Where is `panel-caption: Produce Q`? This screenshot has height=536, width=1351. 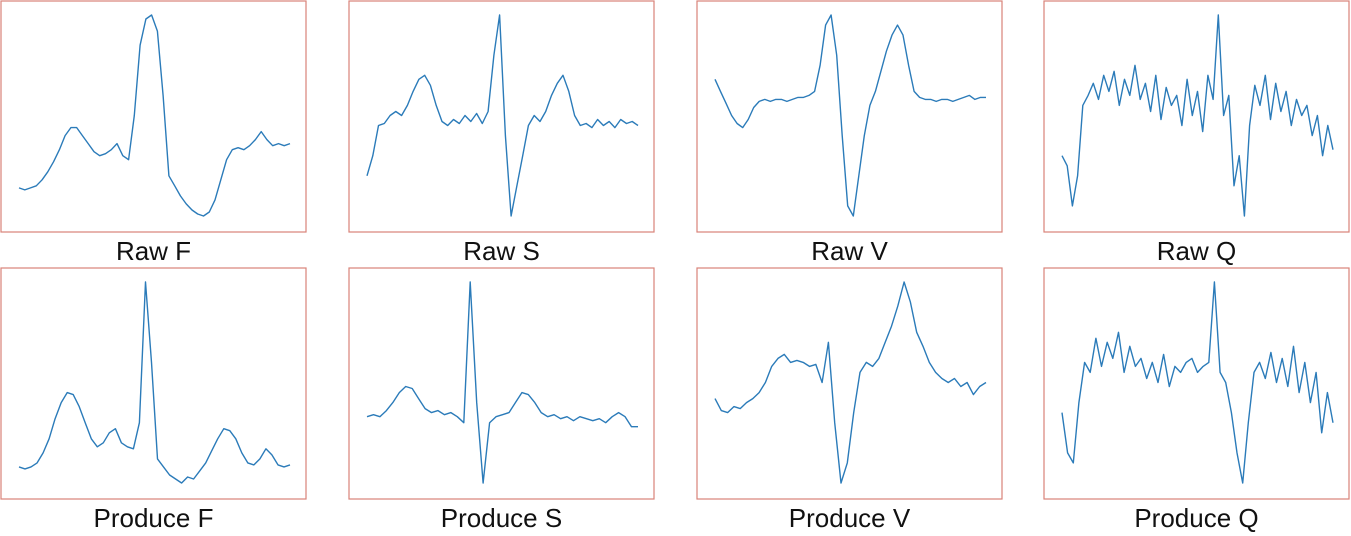
panel-caption: Produce Q is located at coordinates (1196, 518).